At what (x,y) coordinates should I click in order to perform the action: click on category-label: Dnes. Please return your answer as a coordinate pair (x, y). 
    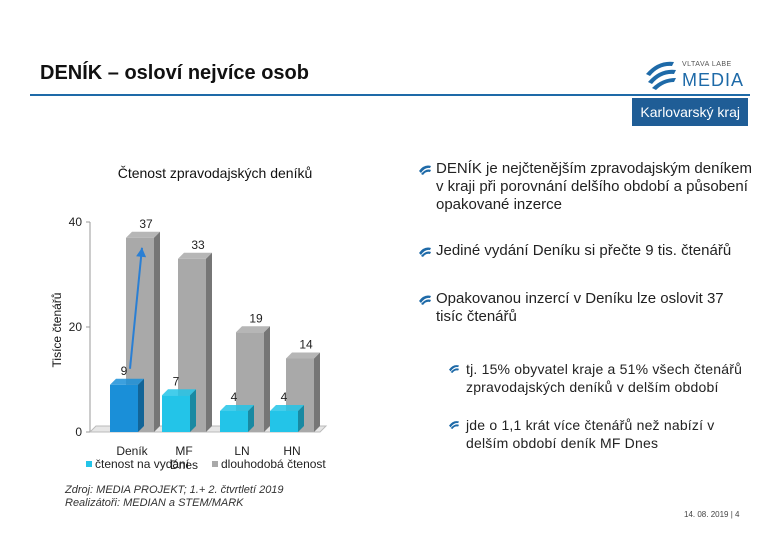
    Looking at the image, I should click on (184, 465).